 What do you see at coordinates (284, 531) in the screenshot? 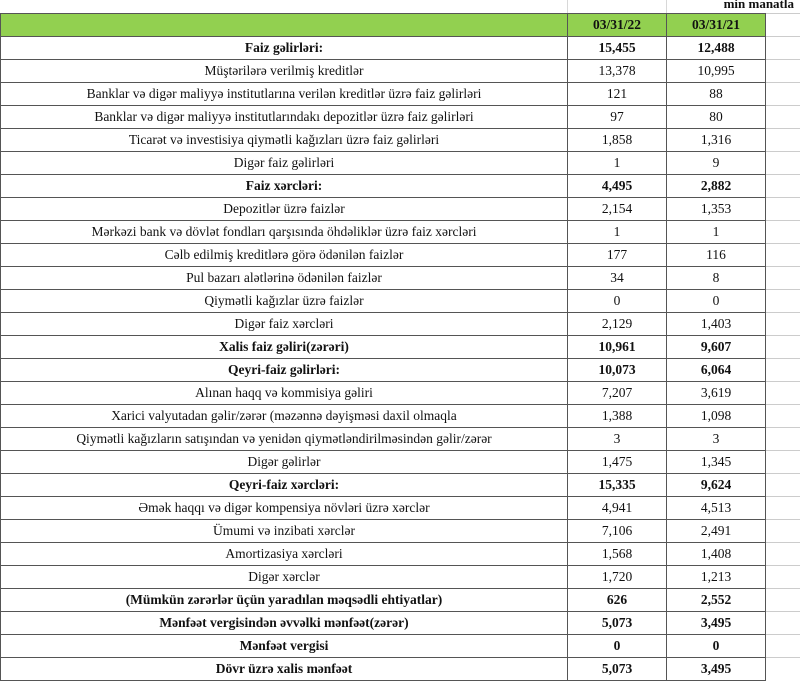
I see `row-label: Ümumi və inzibati xərclər` at bounding box center [284, 531].